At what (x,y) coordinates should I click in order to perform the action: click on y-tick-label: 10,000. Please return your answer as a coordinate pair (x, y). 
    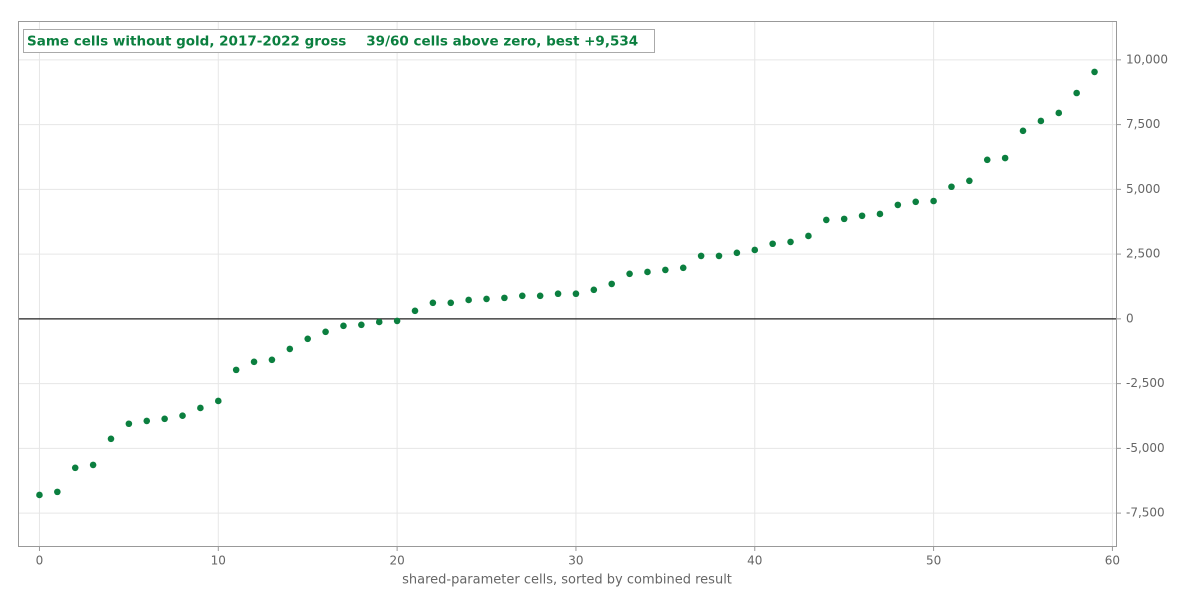
    Looking at the image, I should click on (1147, 59).